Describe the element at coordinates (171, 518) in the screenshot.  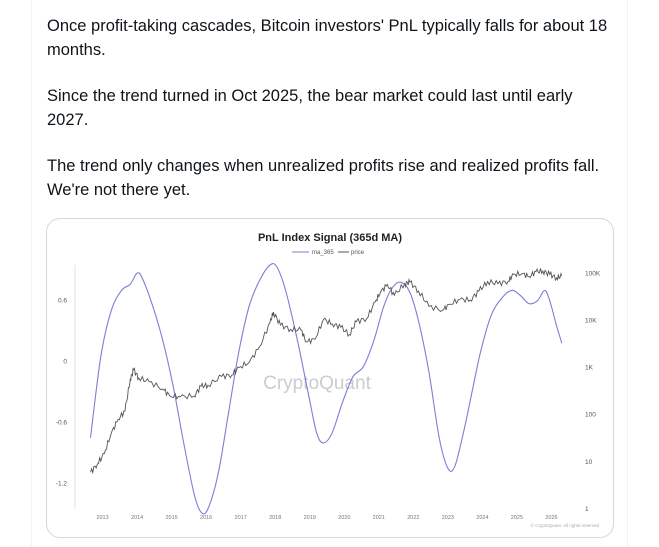
I see `x-tick-label: 2015` at that location.